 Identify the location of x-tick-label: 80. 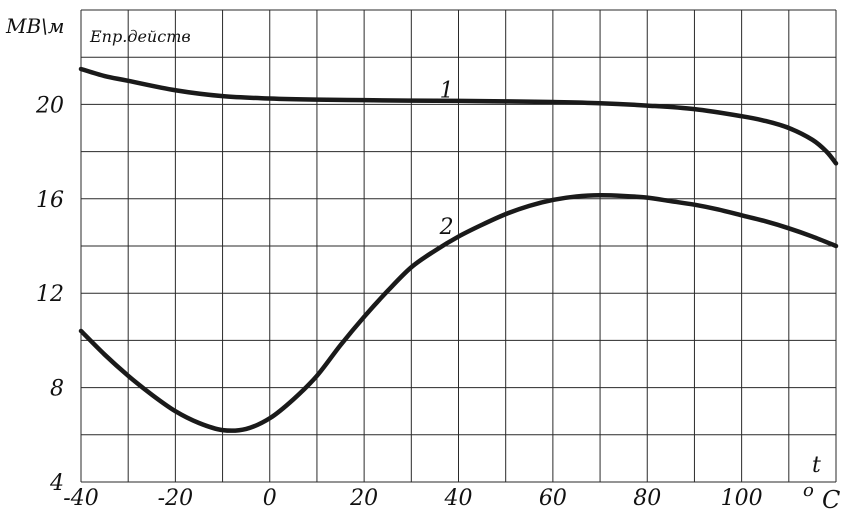
(647, 498).